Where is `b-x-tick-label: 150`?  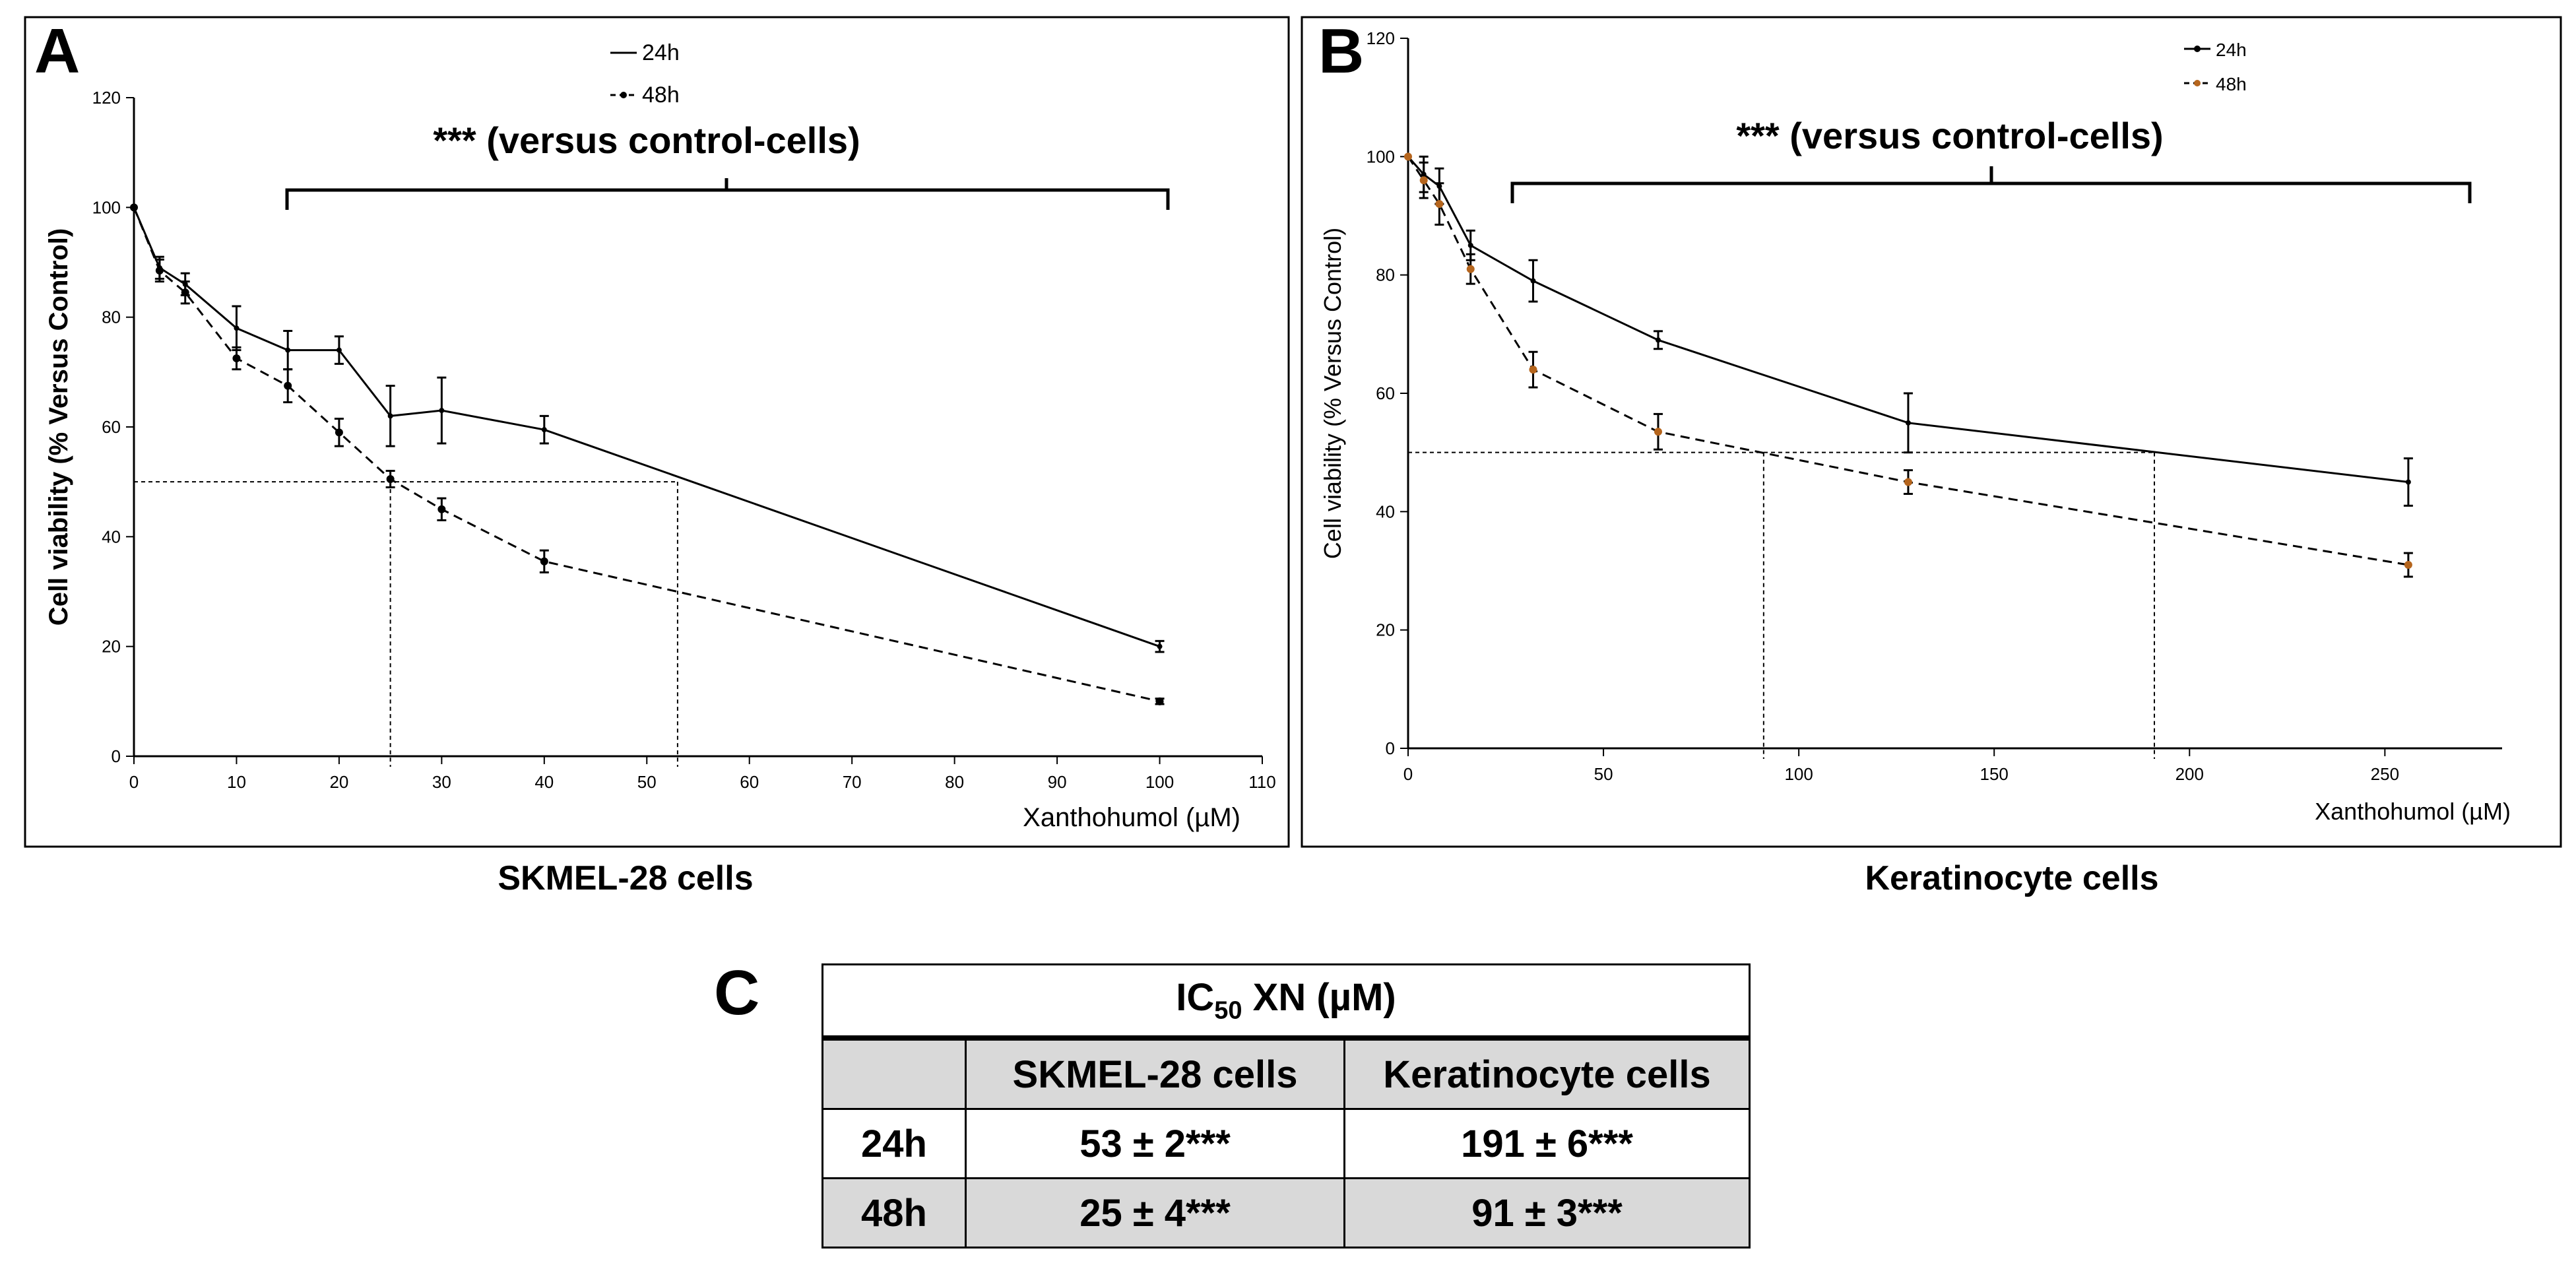
b-x-tick-label: 150 is located at coordinates (1994, 774).